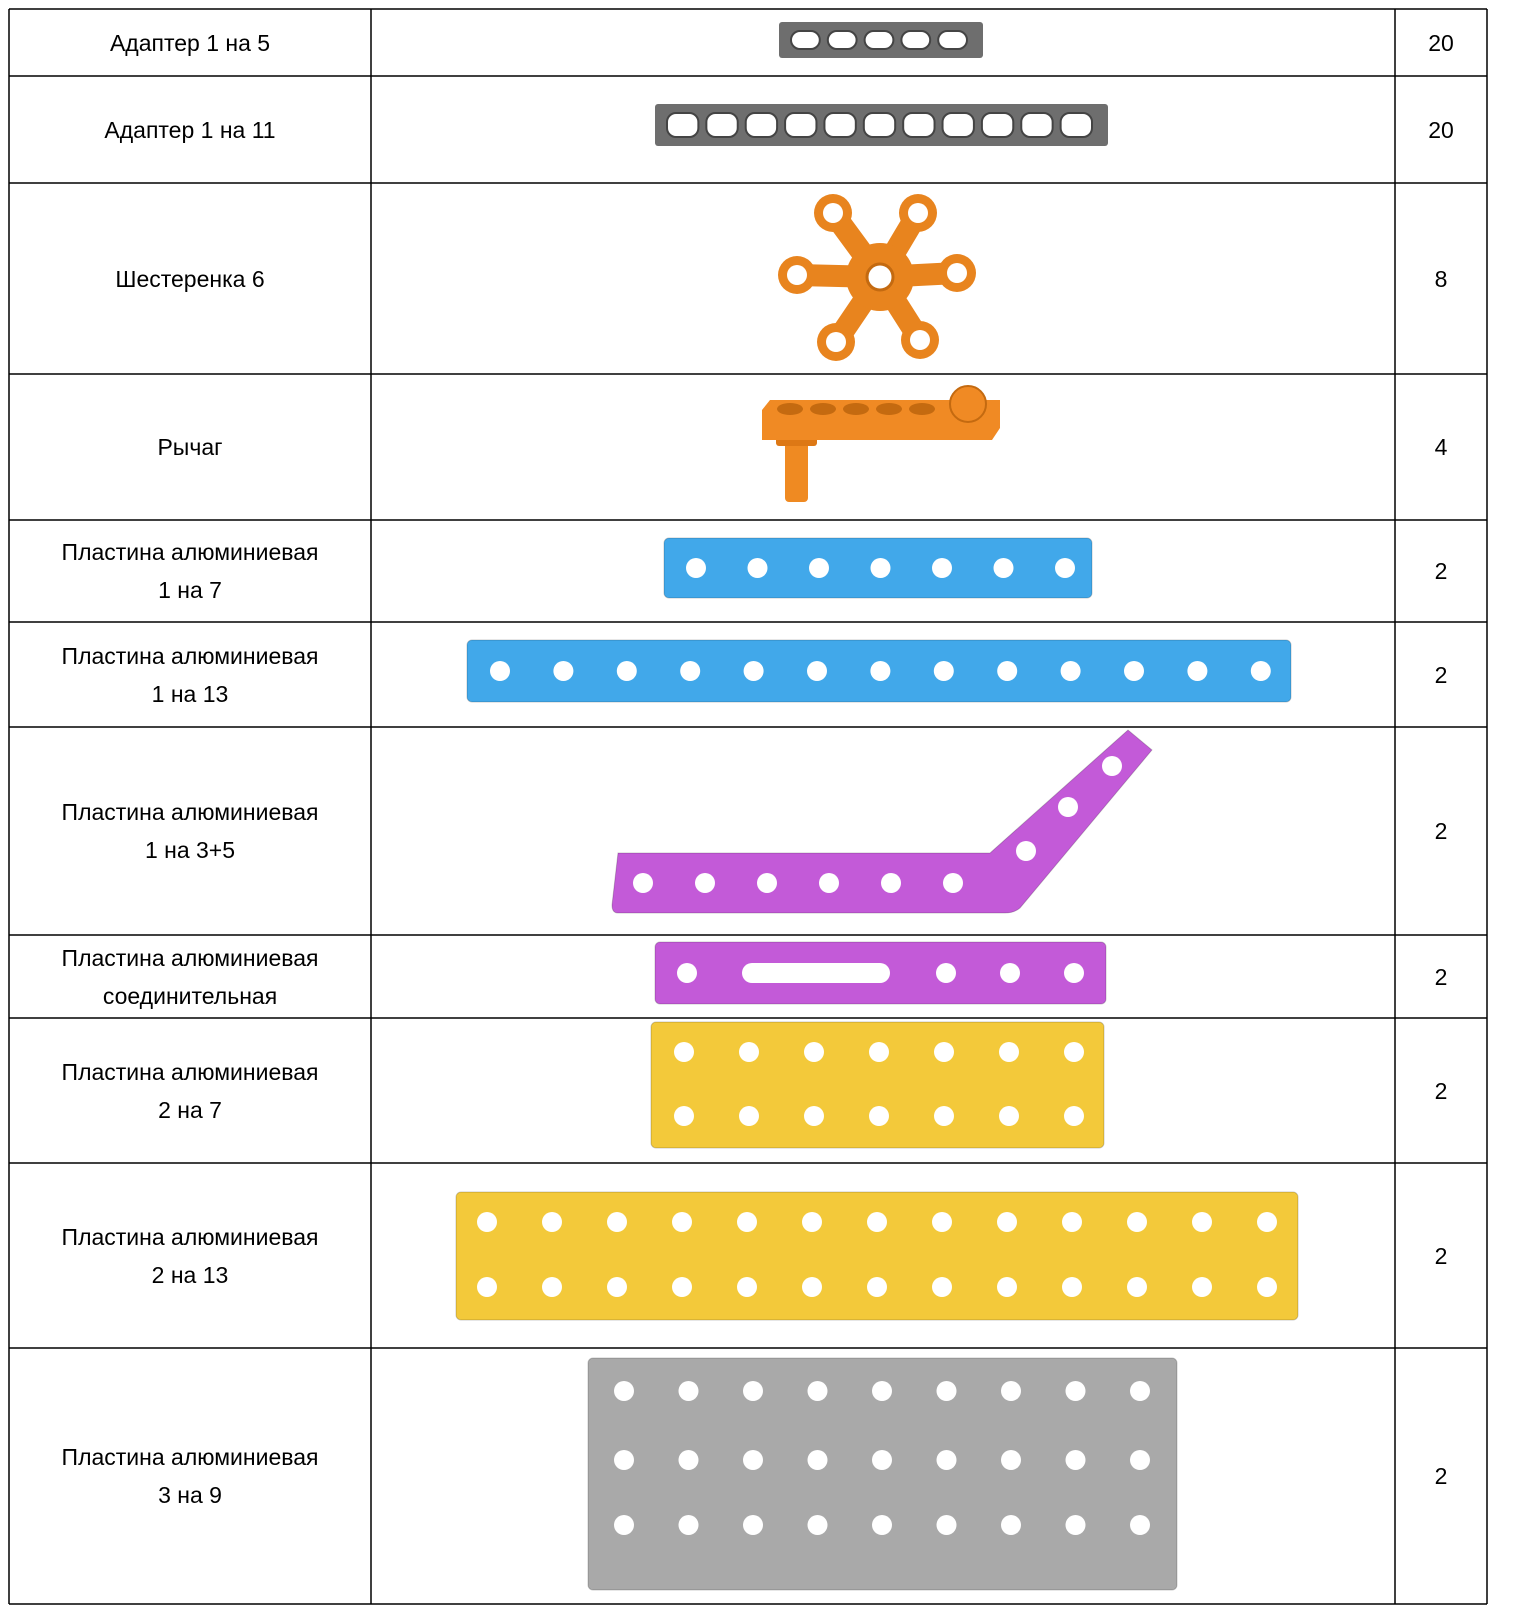 Image resolution: width=1524 pixels, height=1605 pixels. What do you see at coordinates (190, 1495) in the screenshot?
I see `name-line: 3 на 9` at bounding box center [190, 1495].